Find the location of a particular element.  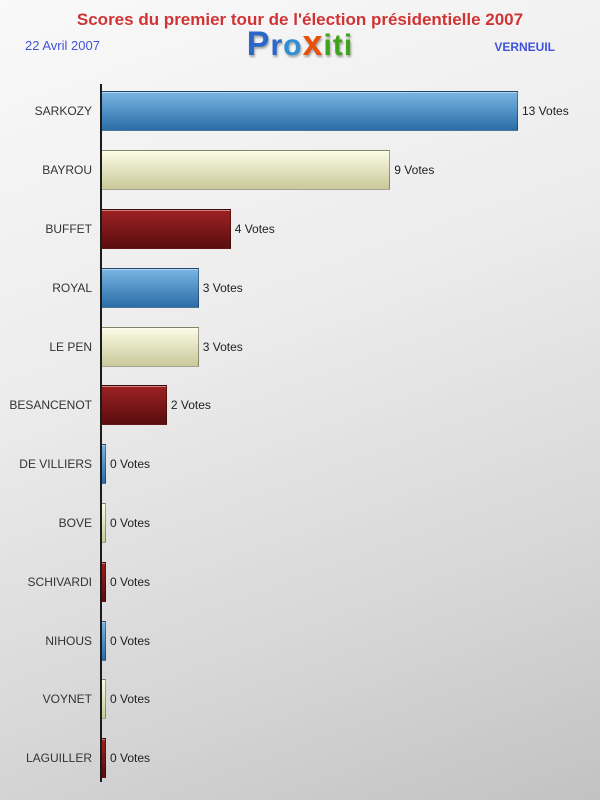

bar-row: SCHIVARDI 0 Votes is located at coordinates (300, 581).